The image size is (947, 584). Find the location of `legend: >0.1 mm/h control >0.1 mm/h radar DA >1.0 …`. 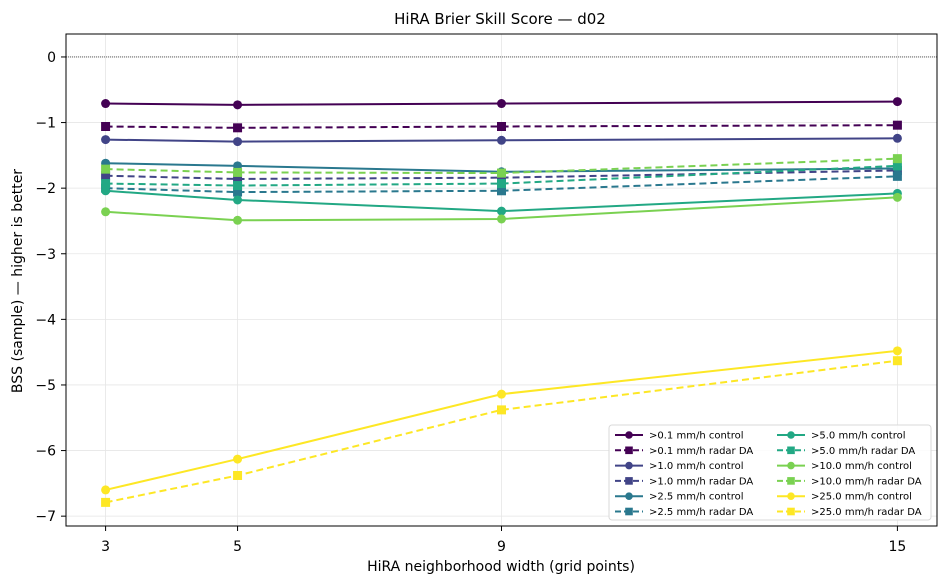

legend: >0.1 mm/h control >0.1 mm/h radar DA >1.0 … is located at coordinates (770, 472).